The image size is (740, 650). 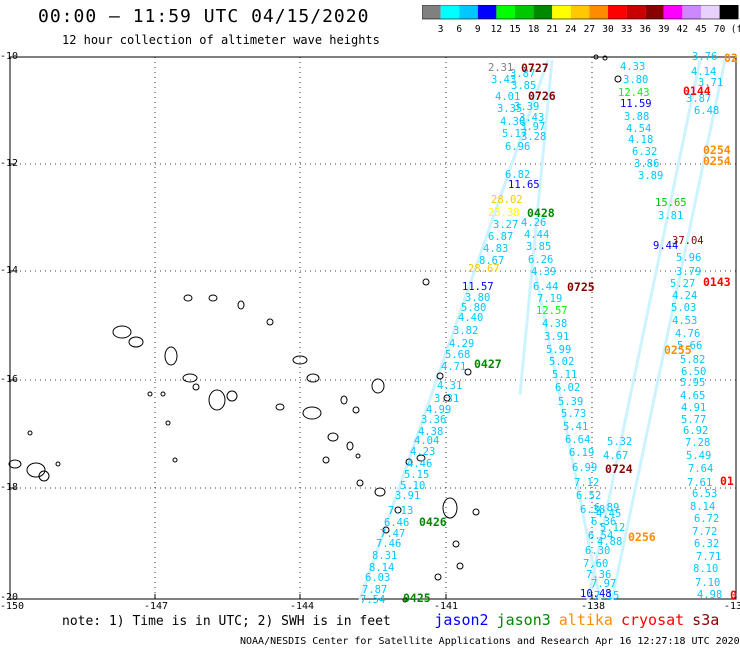 I want to click on latitude-label: -14, so click(x=9, y=270).